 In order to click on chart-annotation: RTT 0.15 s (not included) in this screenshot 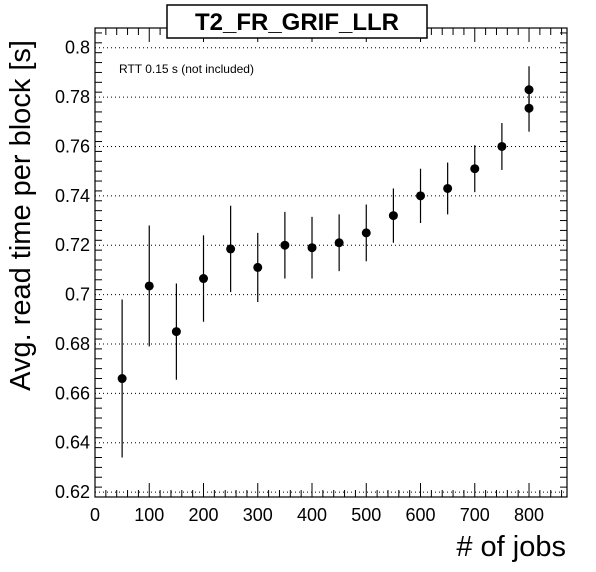, I will do `click(186, 69)`.